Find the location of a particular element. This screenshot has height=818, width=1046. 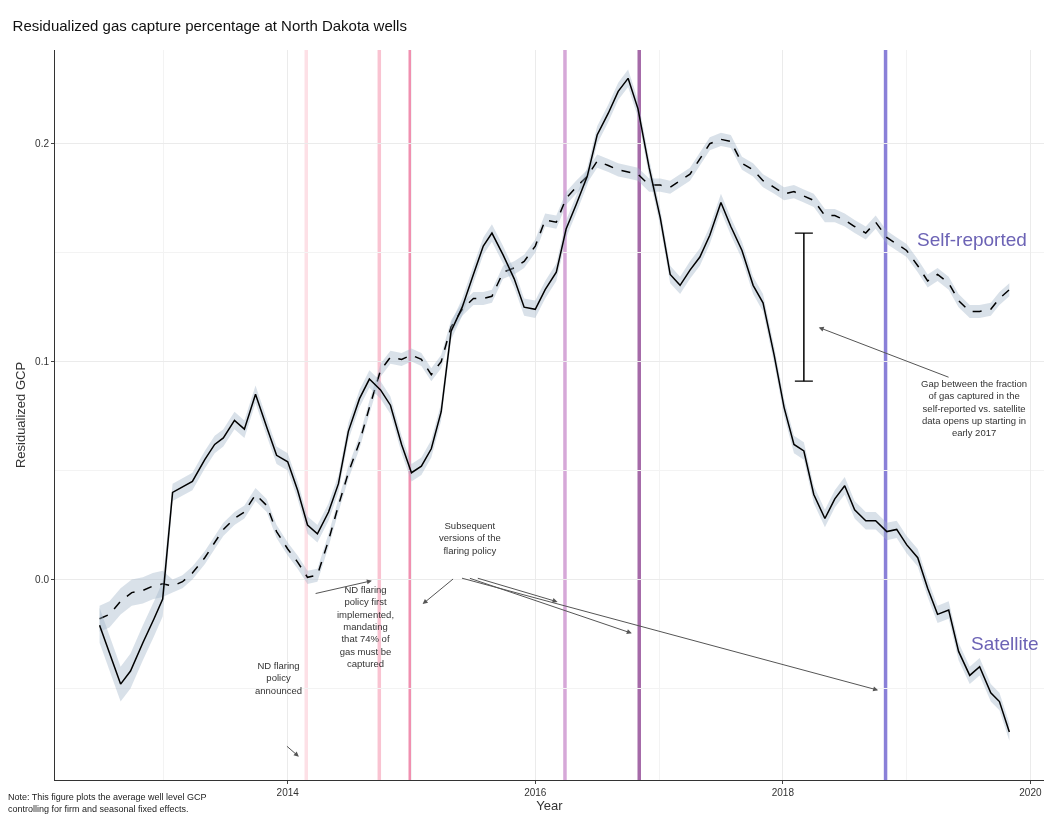

annotation: ND flaring policy announced is located at coordinates (279, 678).